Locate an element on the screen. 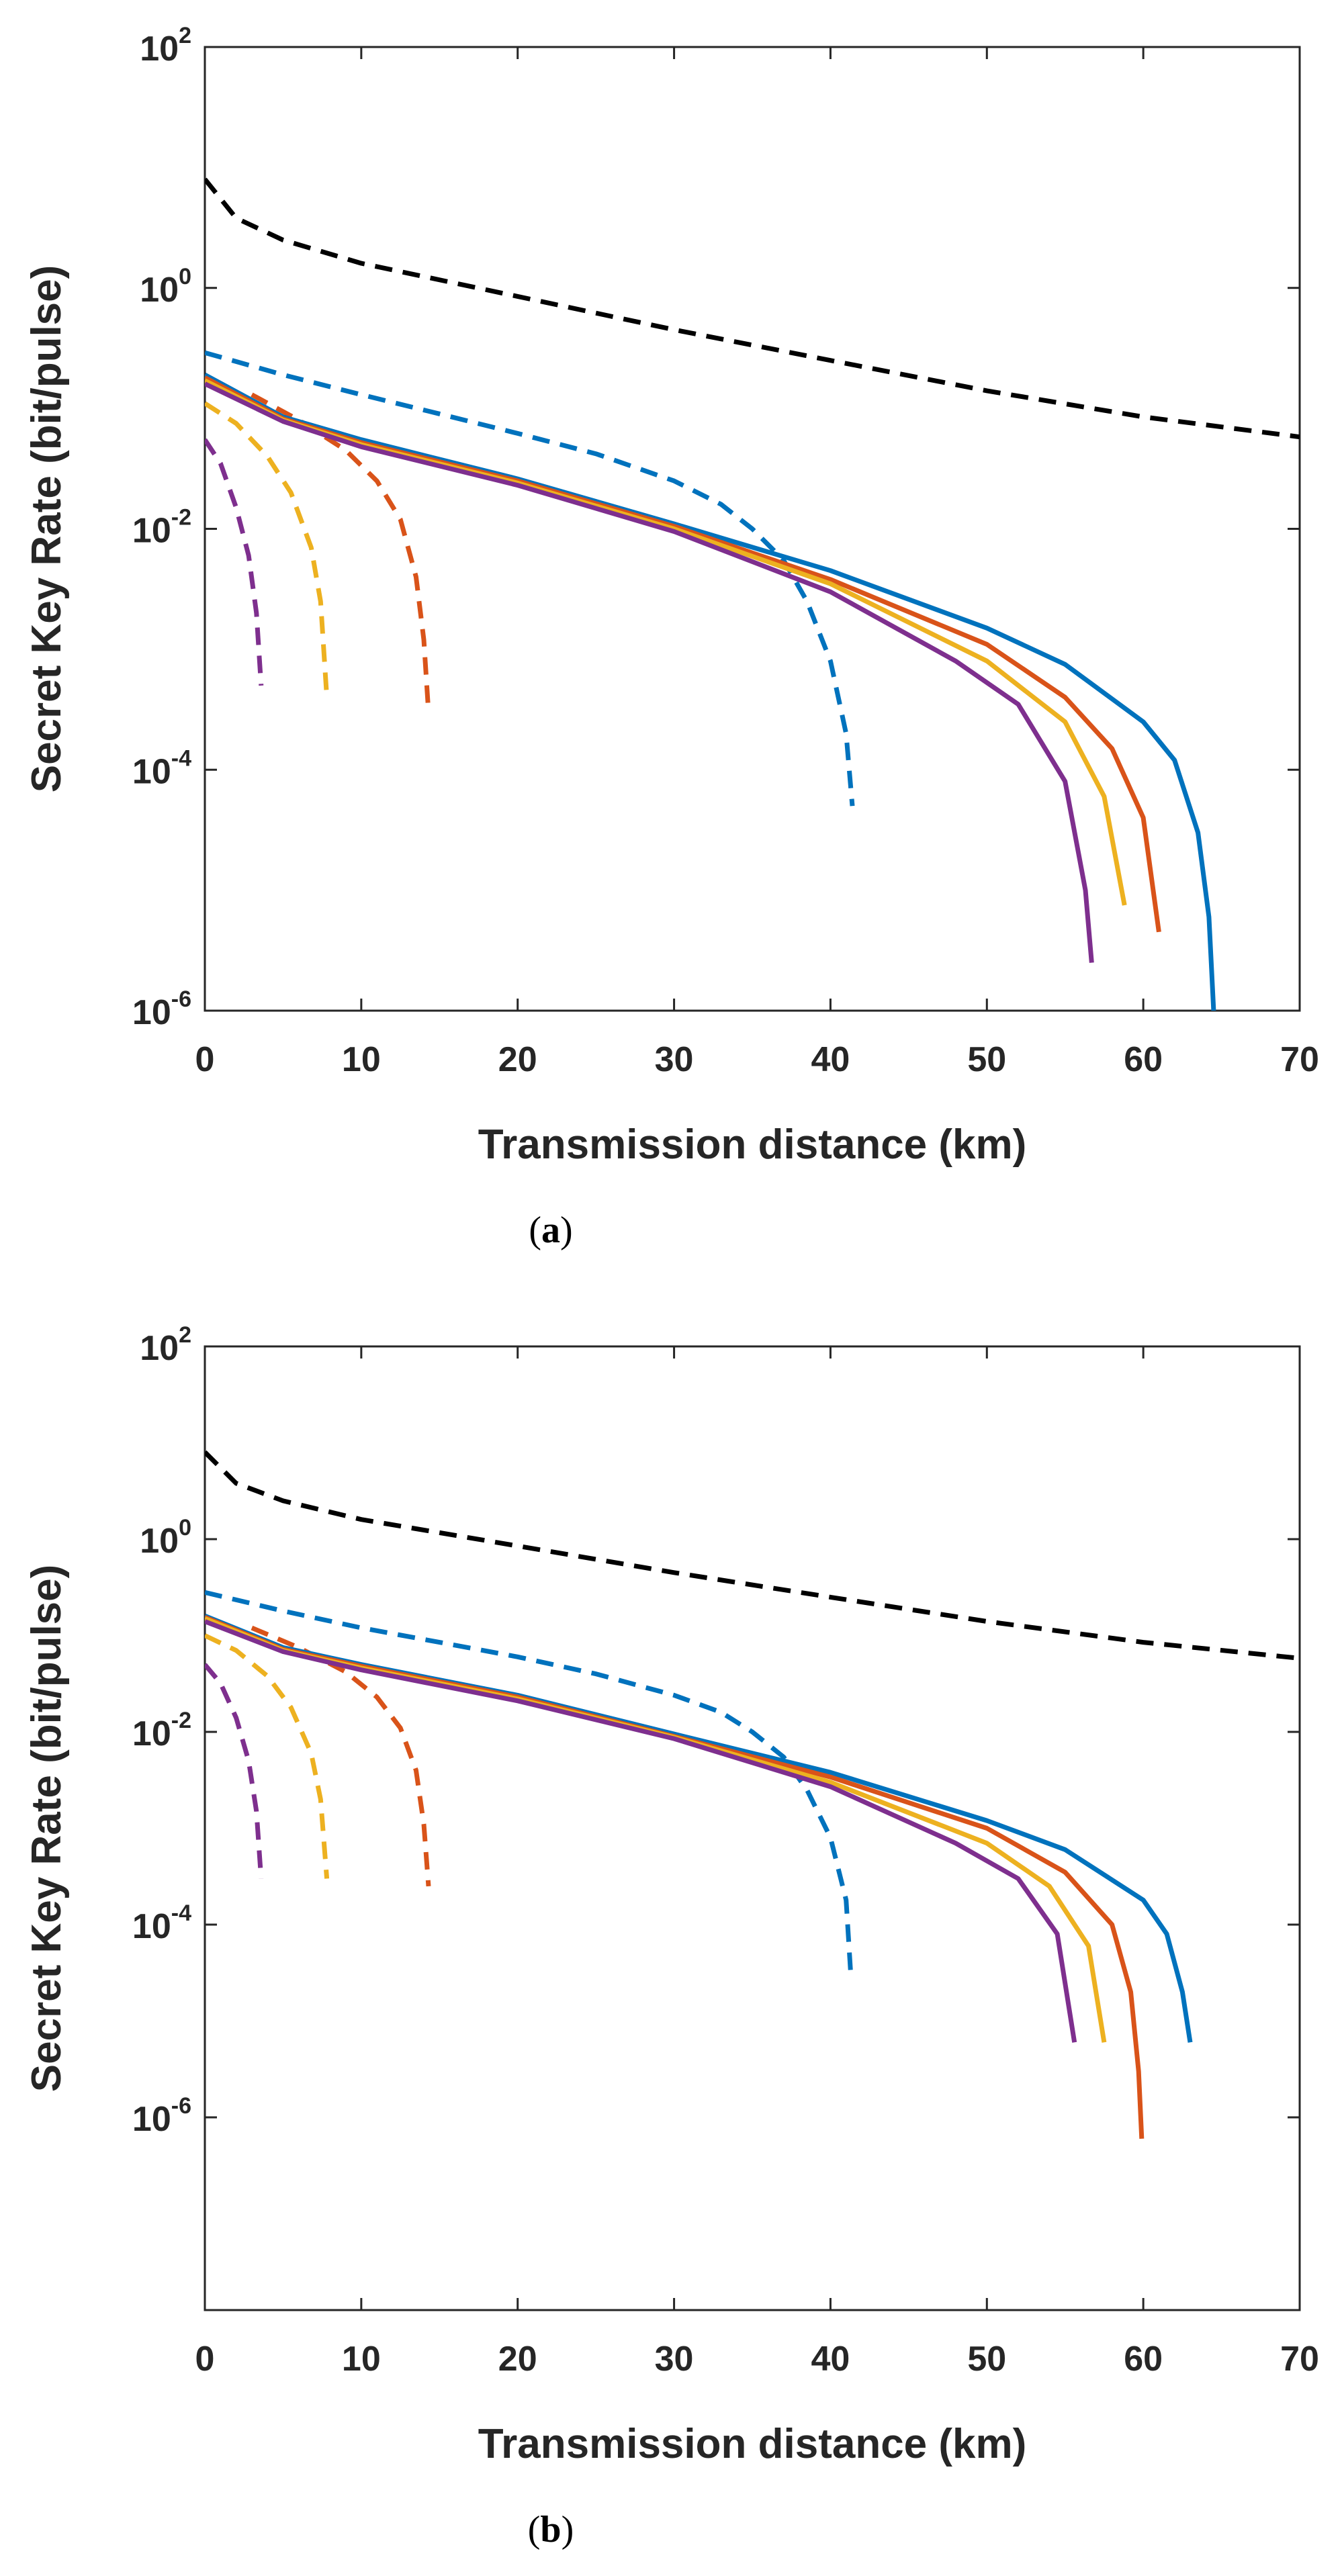  panel-caption: (a) is located at coordinates (550, 1230).